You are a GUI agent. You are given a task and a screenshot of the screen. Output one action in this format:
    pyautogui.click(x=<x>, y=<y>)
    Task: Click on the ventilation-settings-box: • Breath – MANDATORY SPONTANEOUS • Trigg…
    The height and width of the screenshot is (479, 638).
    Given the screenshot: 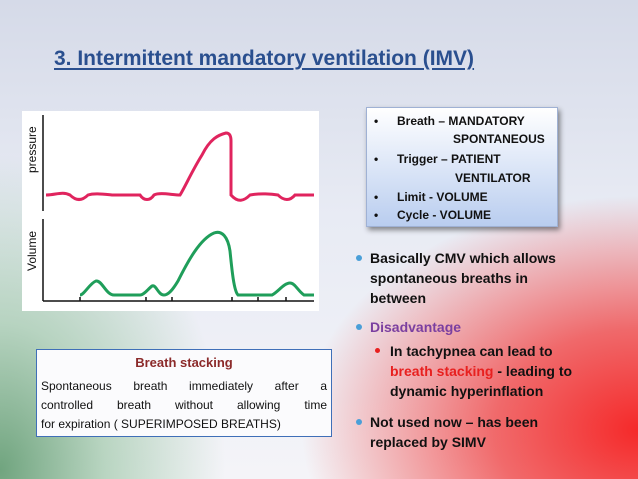 What is the action you would take?
    pyautogui.click(x=462, y=167)
    